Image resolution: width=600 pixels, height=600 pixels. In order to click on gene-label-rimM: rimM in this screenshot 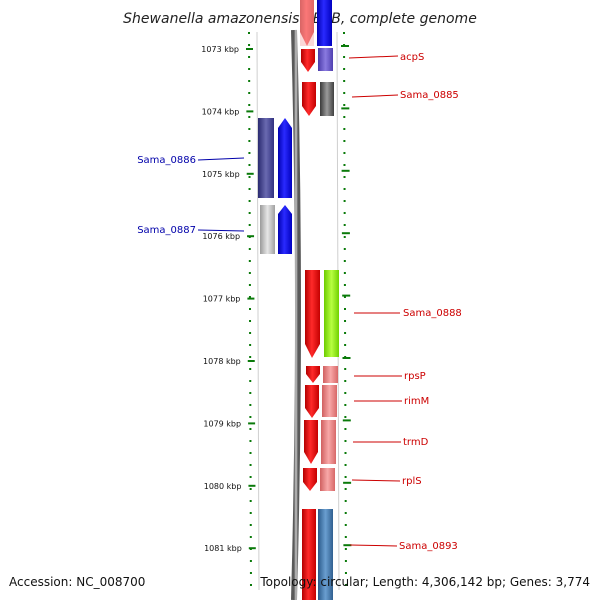, I will do `click(416, 401)`.